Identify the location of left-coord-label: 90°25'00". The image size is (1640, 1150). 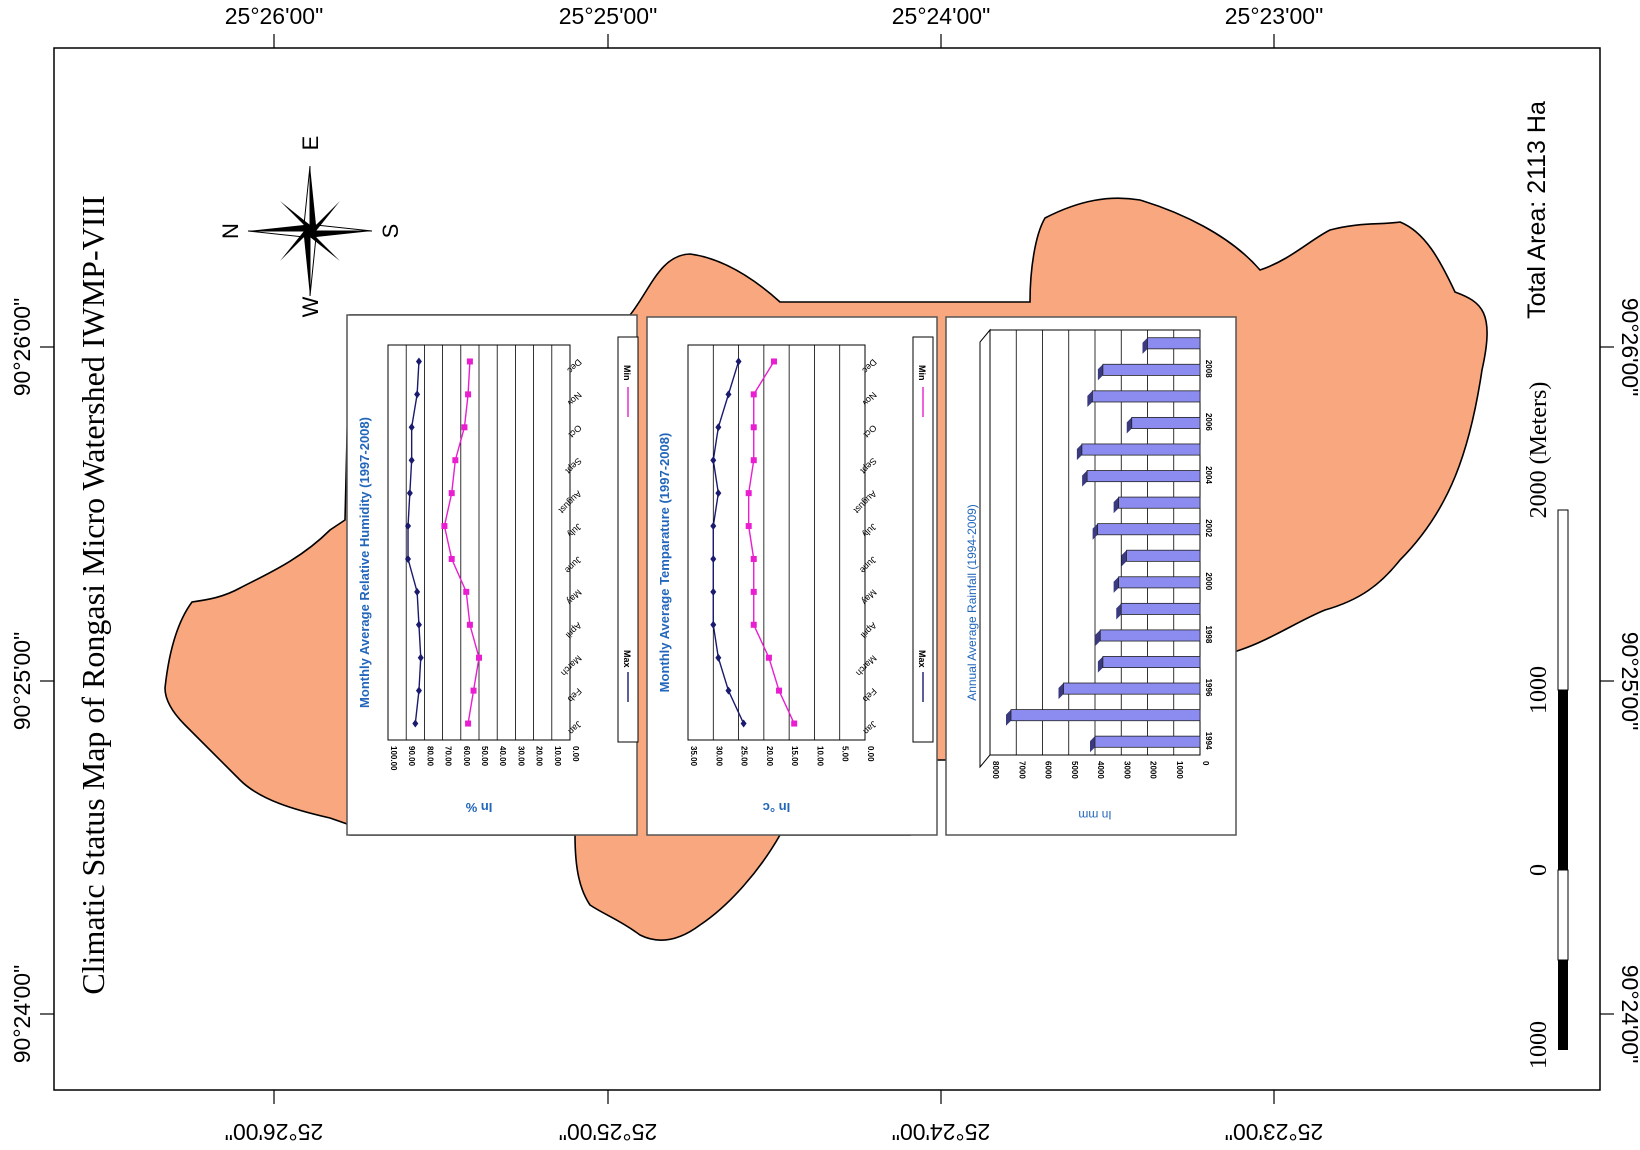
(22, 681).